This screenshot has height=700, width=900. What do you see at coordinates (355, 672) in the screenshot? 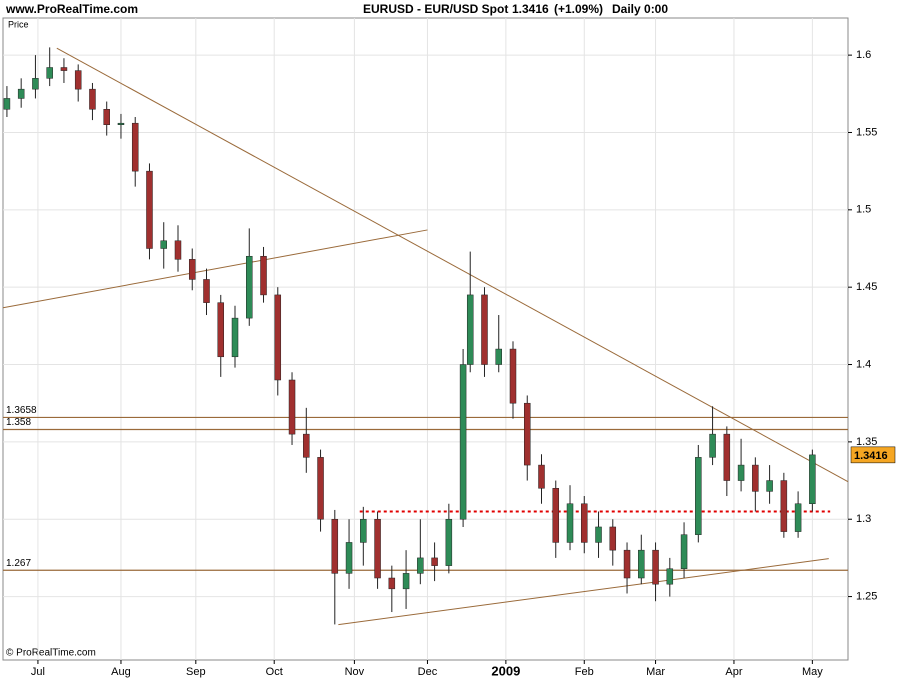
I see `x-tick-label: Nov` at bounding box center [355, 672].